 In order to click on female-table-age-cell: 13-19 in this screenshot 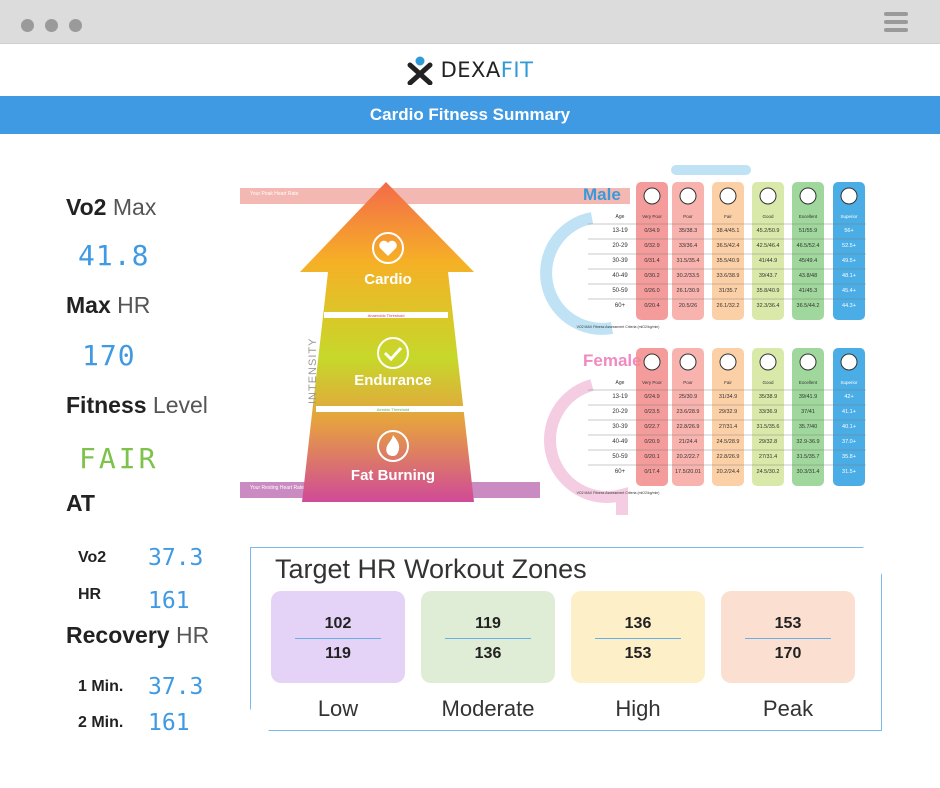, I will do `click(620, 397)`.